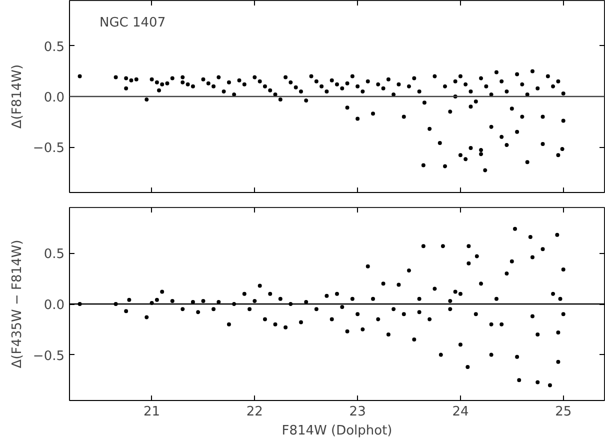 This screenshot has height=447, width=605. What do you see at coordinates (133, 23) in the screenshot?
I see `annotation: NGC 1407` at bounding box center [133, 23].